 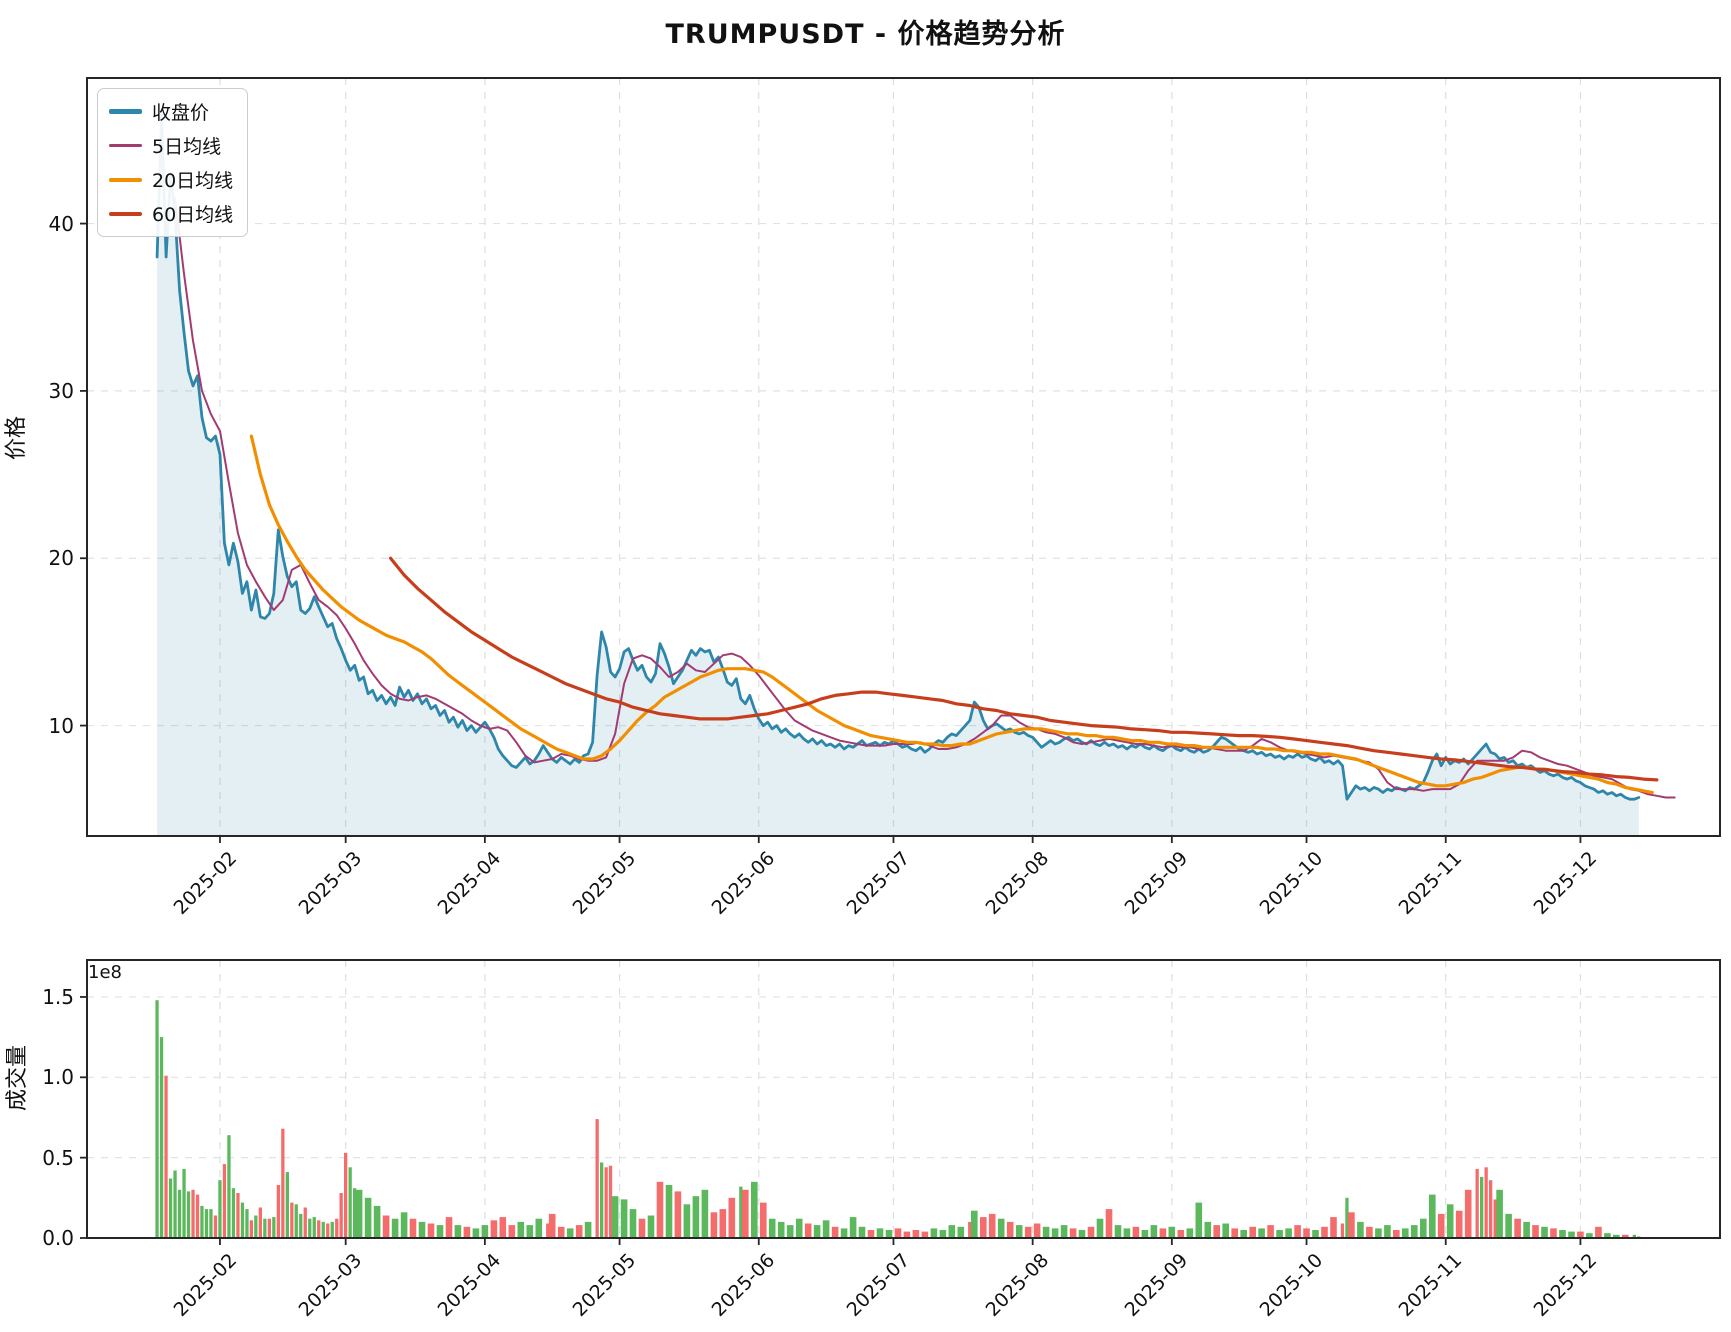 I want to click on price-y-tick-label: 10, so click(x=61, y=725).